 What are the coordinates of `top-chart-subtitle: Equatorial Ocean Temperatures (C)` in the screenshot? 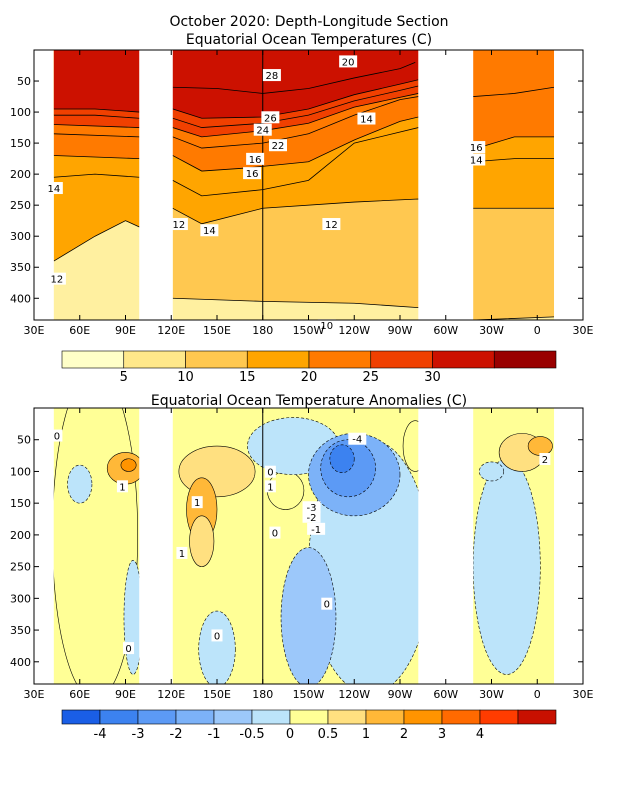 It's located at (309, 40).